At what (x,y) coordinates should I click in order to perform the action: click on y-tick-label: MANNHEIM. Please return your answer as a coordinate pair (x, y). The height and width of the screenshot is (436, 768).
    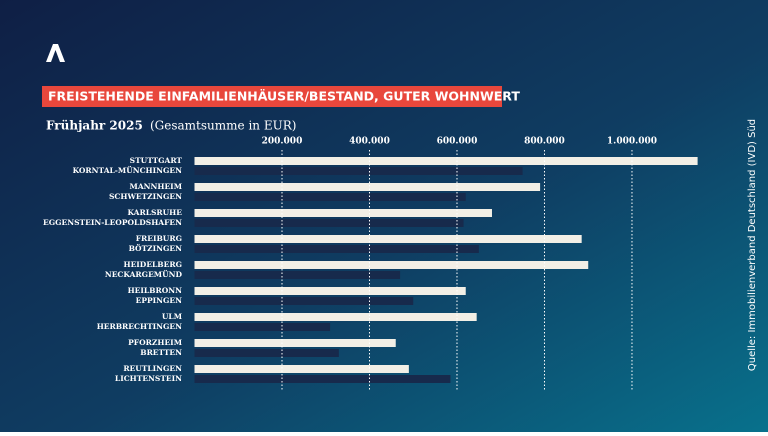
    Looking at the image, I should click on (156, 186).